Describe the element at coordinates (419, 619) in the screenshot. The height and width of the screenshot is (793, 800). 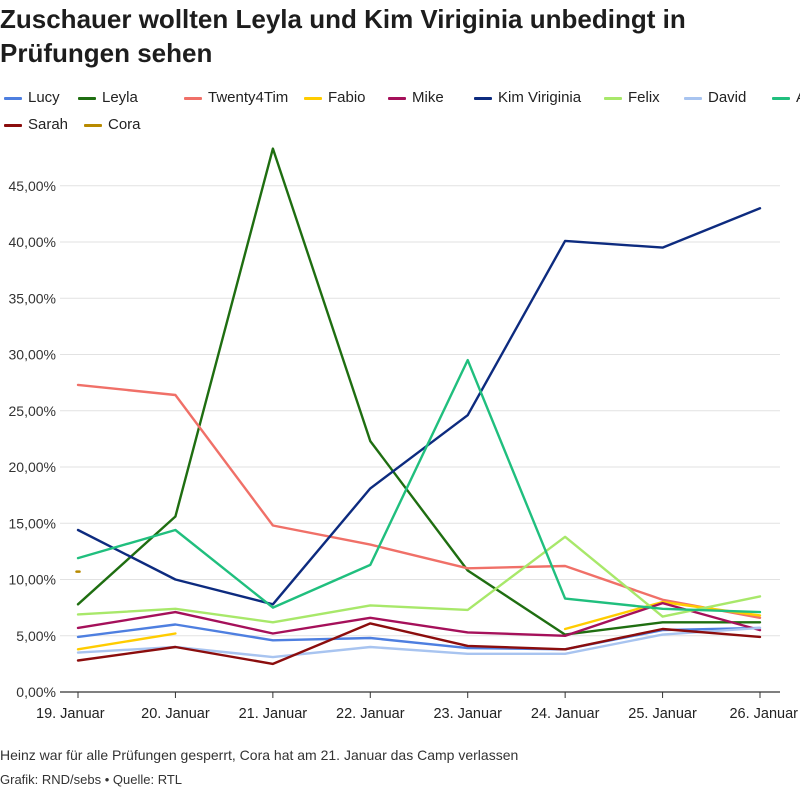
I see `series-line-mike` at that location.